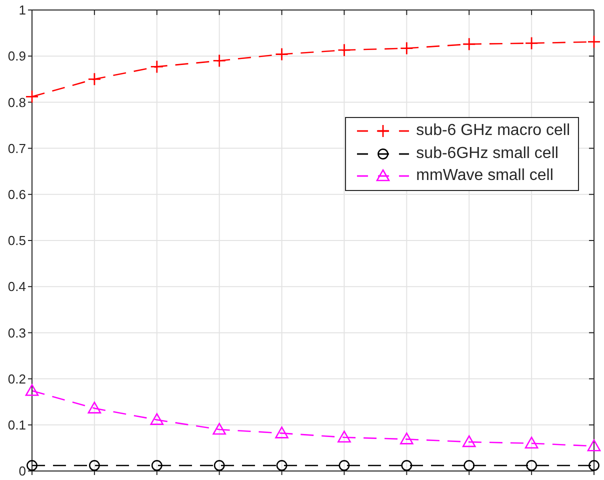  What do you see at coordinates (17, 425) in the screenshot?
I see `y-tick-label: 0.1` at bounding box center [17, 425].